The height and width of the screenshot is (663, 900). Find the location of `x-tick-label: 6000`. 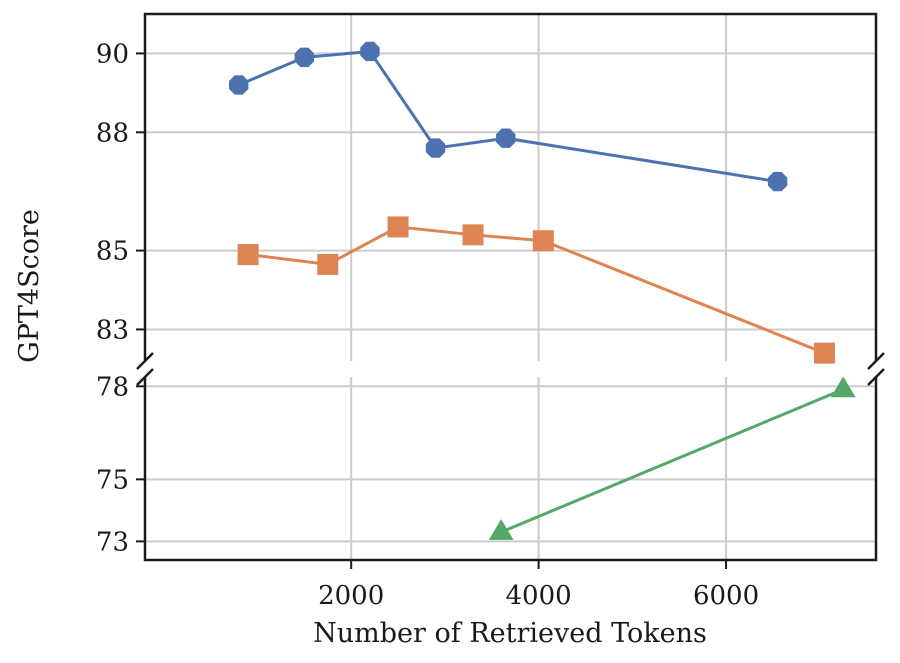

x-tick-label: 6000 is located at coordinates (726, 596).